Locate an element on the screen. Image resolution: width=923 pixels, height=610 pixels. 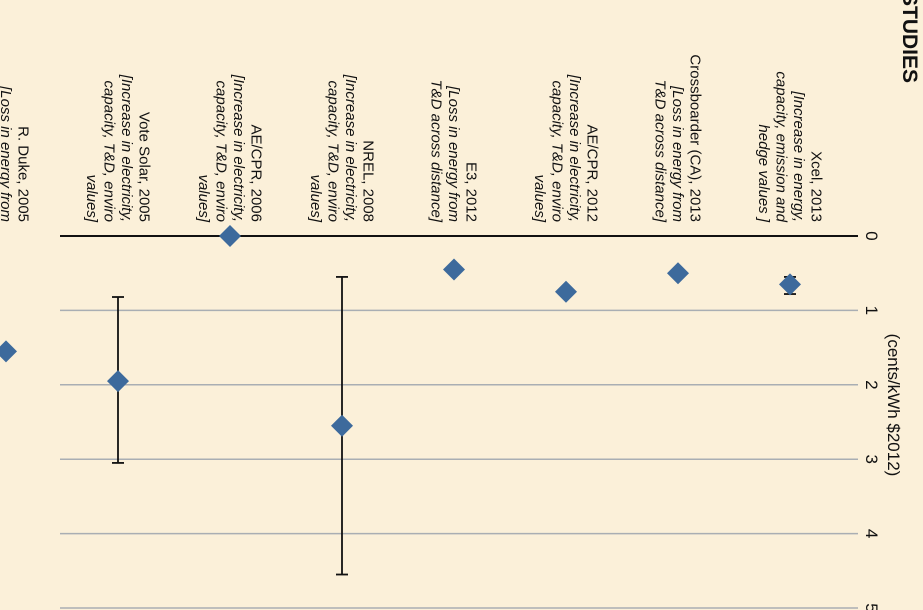
study-name: AE/CPR, 2006 is located at coordinates (255, 173).